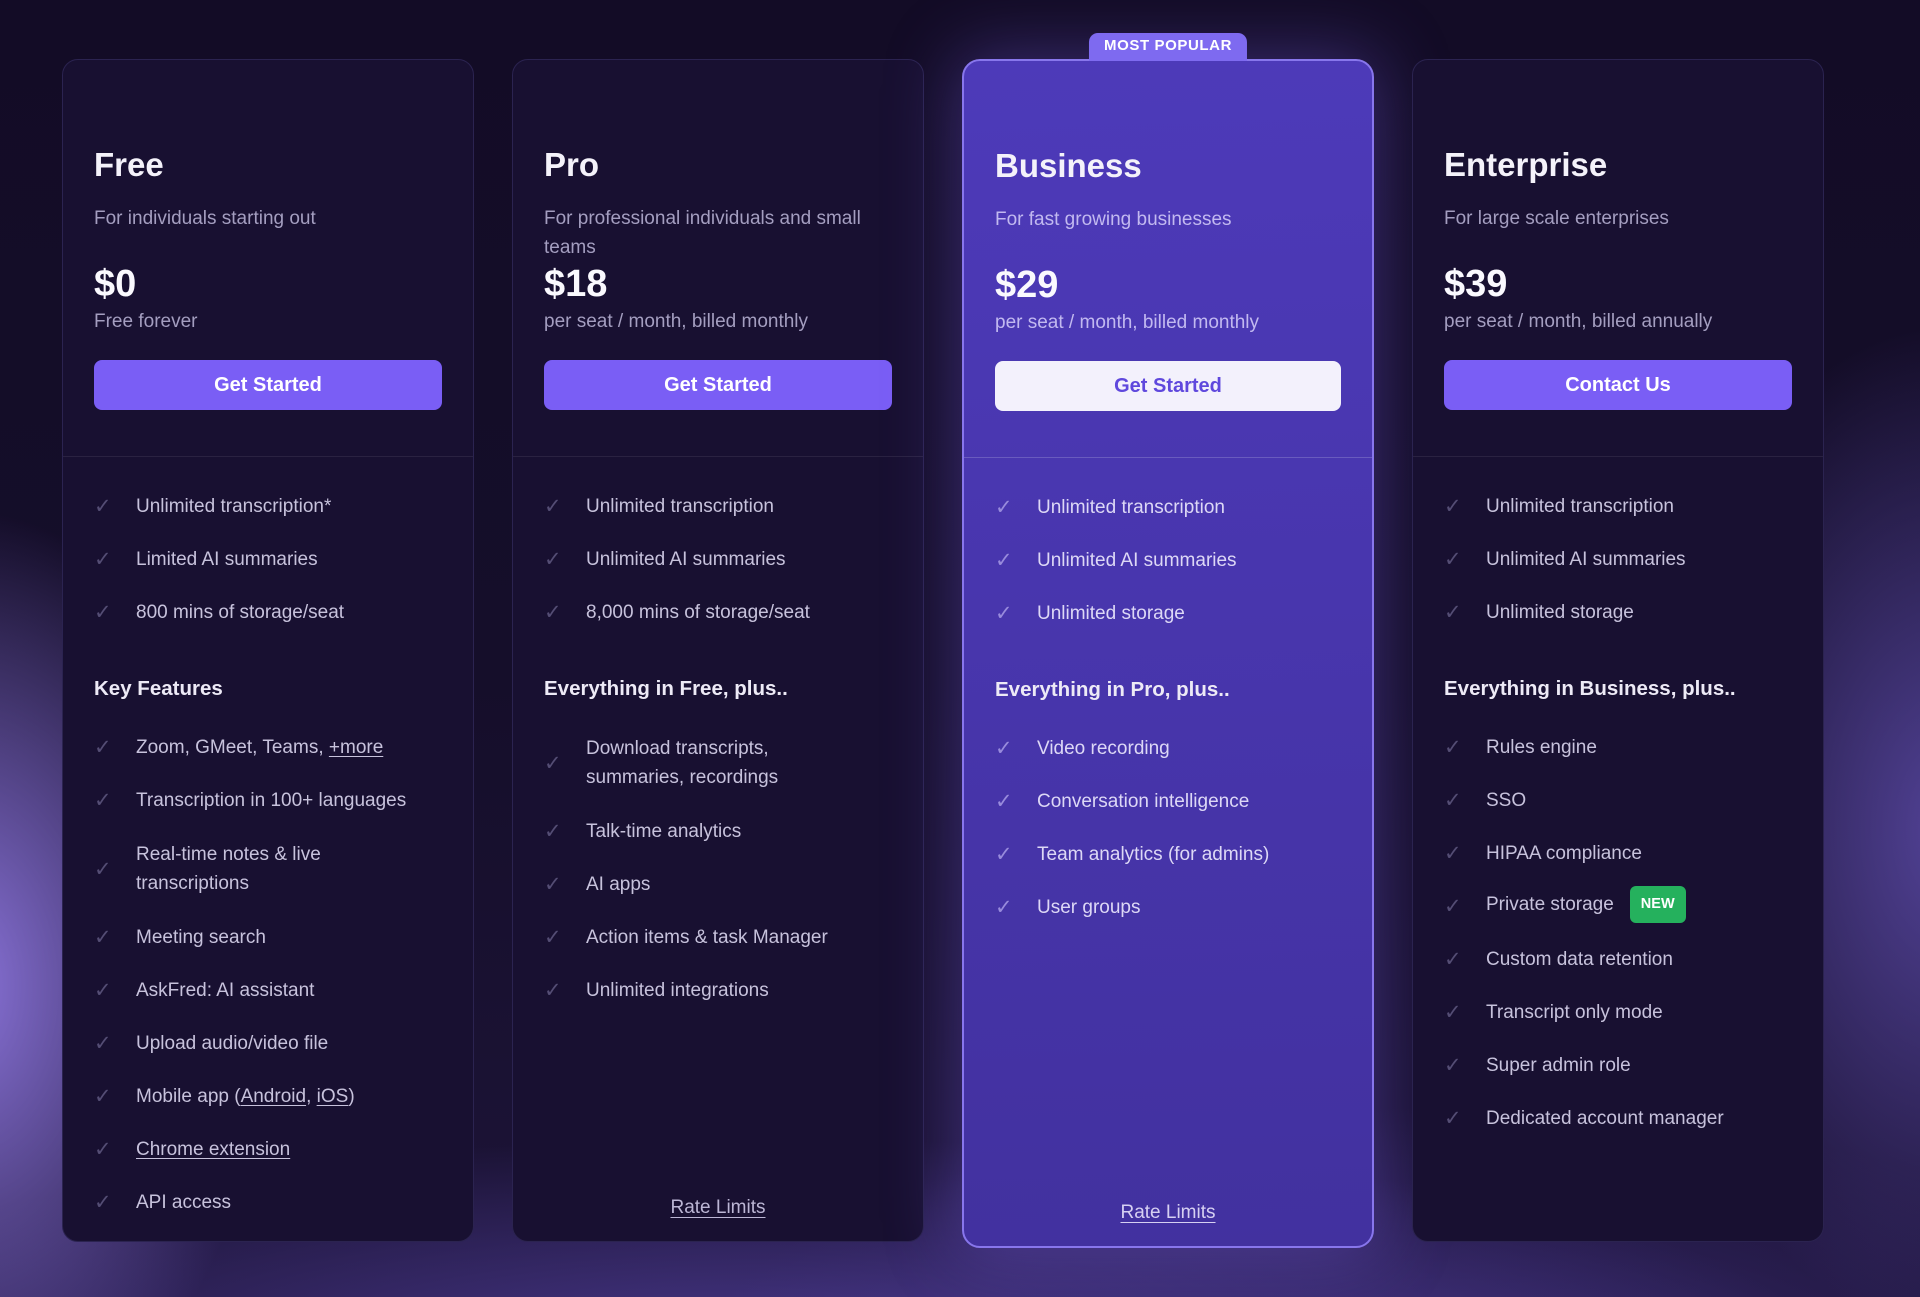  I want to click on feature-row: ✓ Action items & task Manager, so click(718, 937).